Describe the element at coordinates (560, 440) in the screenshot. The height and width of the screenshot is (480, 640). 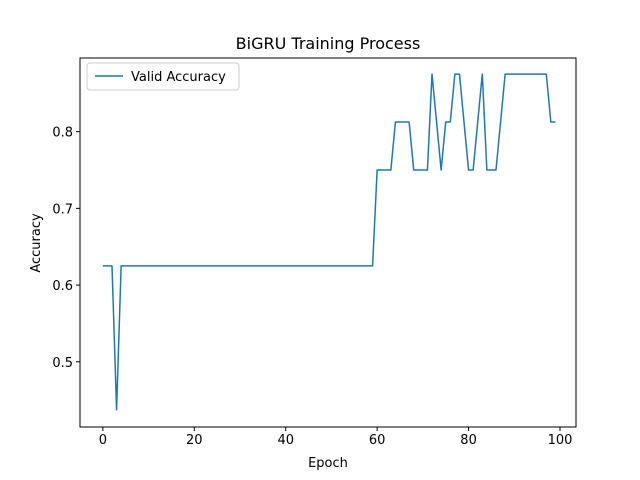
I see `x-tick-label: 100` at that location.